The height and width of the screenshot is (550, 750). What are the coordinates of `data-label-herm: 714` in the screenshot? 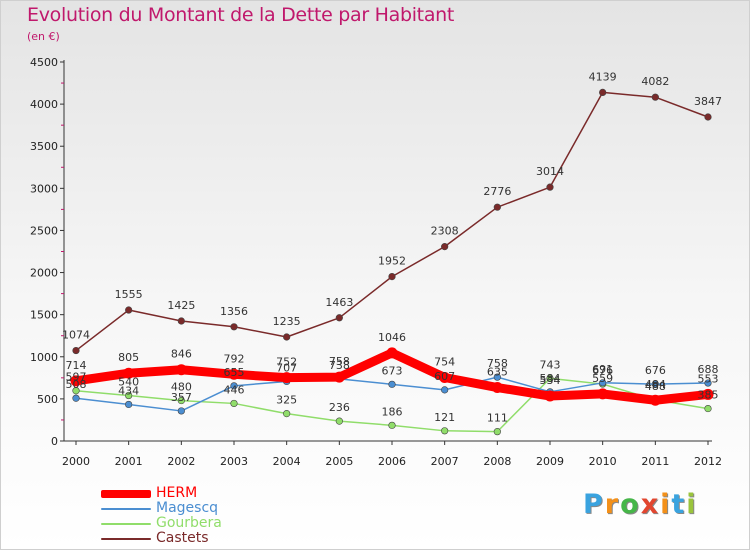 It's located at (76, 365).